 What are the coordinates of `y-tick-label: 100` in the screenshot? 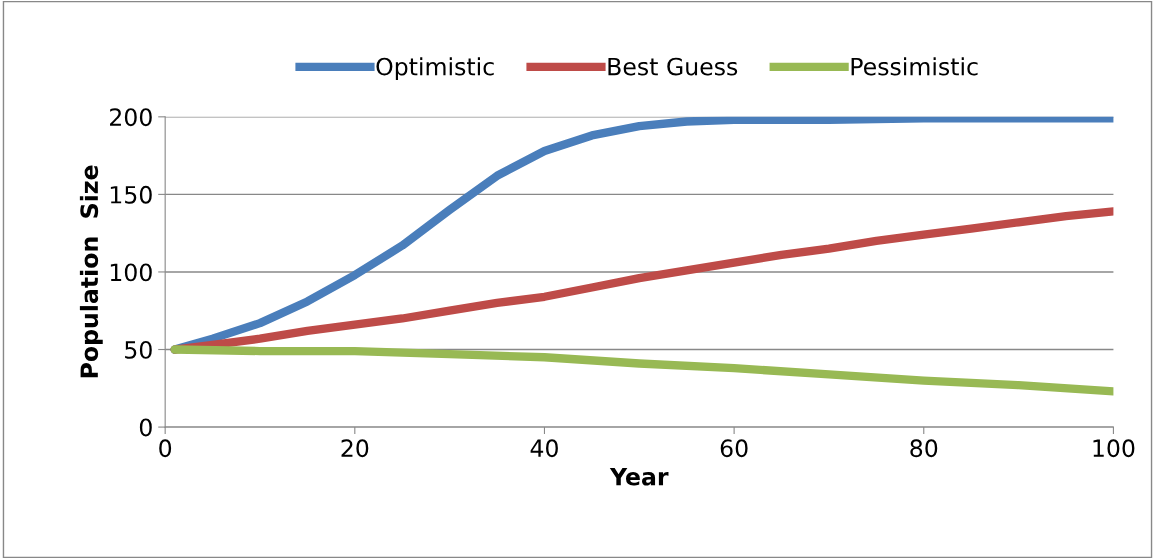 It's located at (131, 272).